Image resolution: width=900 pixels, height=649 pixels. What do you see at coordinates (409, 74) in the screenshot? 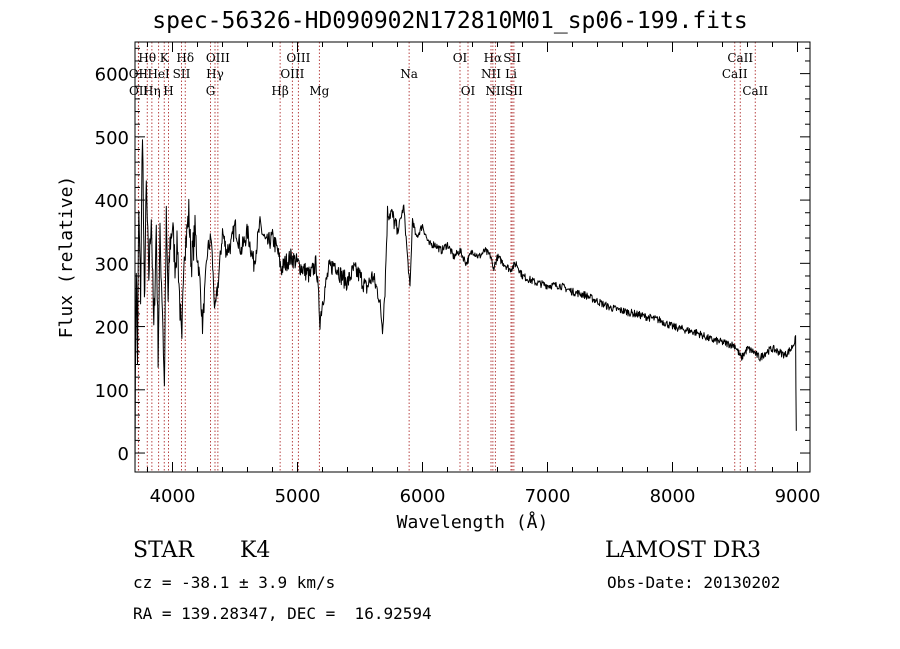
I see `line-label: Na` at bounding box center [409, 74].